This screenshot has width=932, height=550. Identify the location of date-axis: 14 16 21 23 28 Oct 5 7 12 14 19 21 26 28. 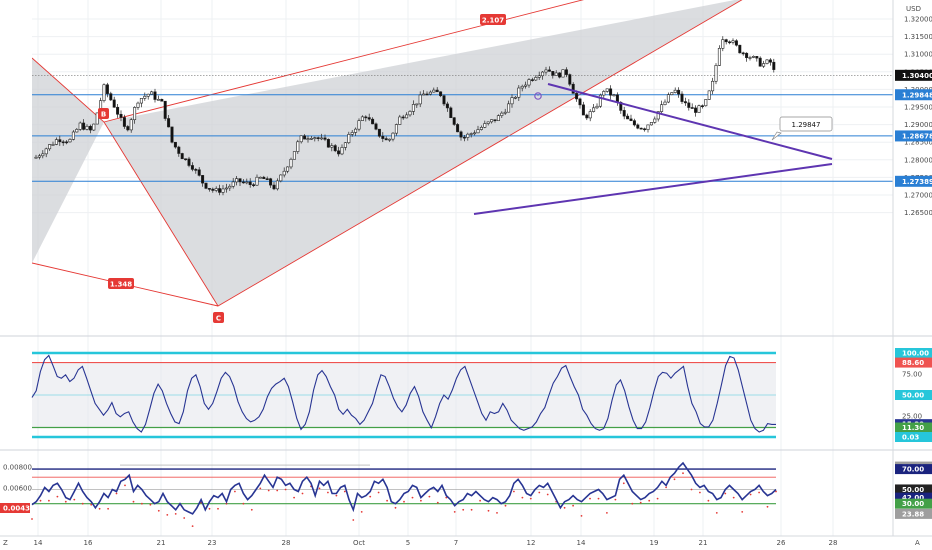
(436, 543).